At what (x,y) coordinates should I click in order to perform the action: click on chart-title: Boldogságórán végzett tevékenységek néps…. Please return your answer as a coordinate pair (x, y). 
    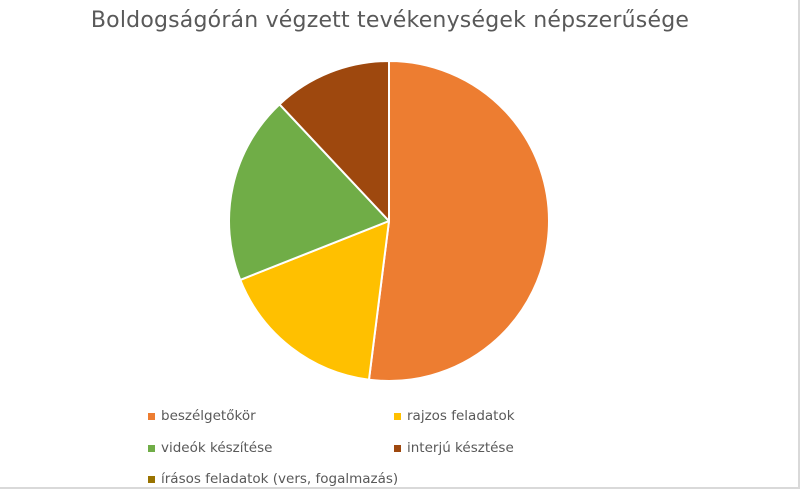
    Looking at the image, I should click on (390, 20).